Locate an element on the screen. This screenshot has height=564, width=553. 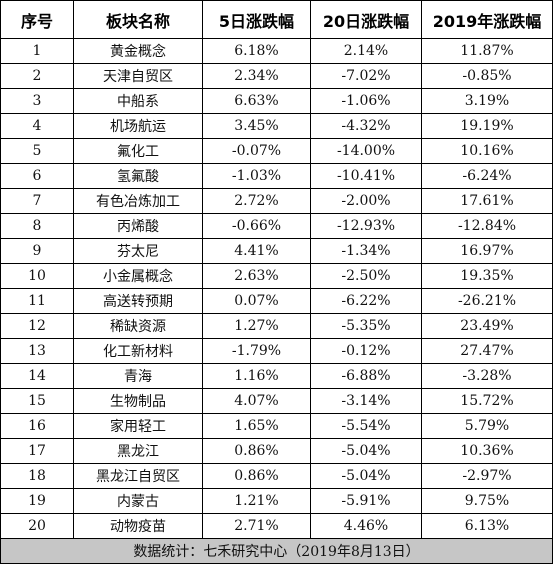
table-row: 3 中船系 6.63% -1.06% 3.19% is located at coordinates (276, 101).